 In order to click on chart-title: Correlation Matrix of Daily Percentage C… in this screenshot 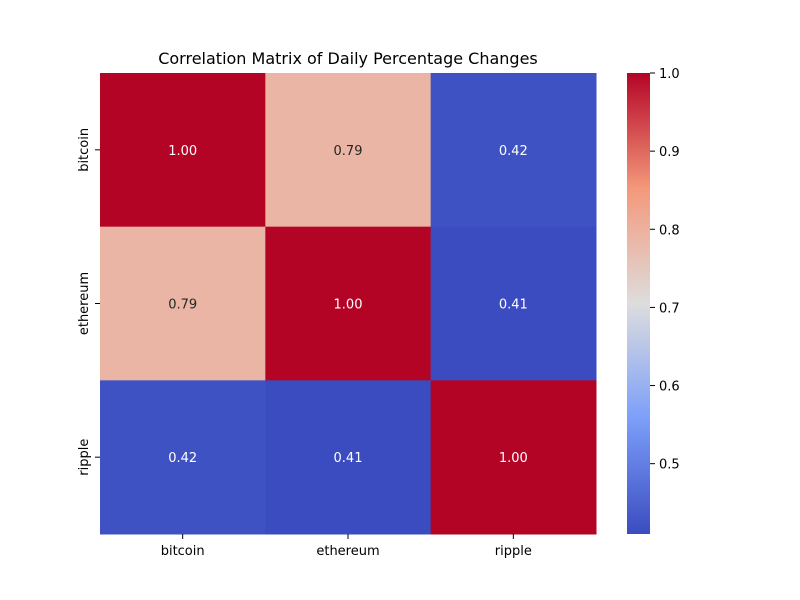, I will do `click(348, 58)`.